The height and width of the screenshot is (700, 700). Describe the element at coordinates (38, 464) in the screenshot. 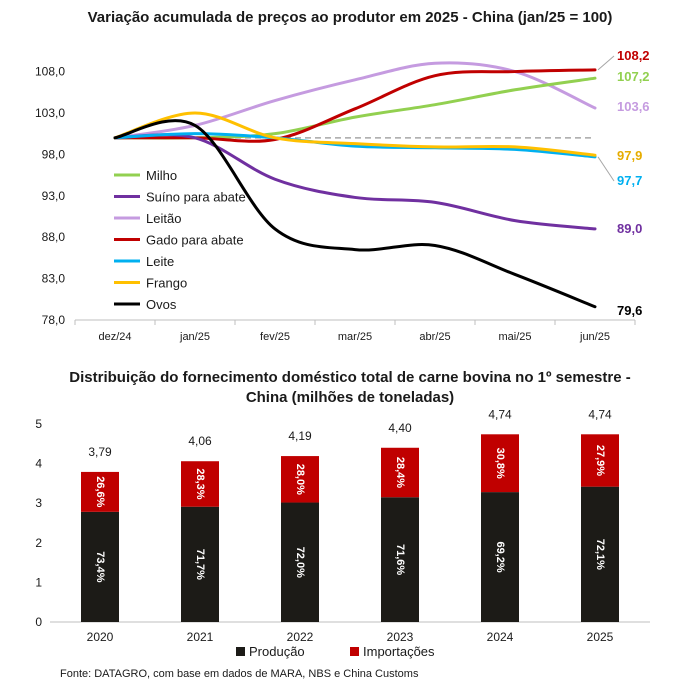

I see `y-tick-label: 4` at that location.